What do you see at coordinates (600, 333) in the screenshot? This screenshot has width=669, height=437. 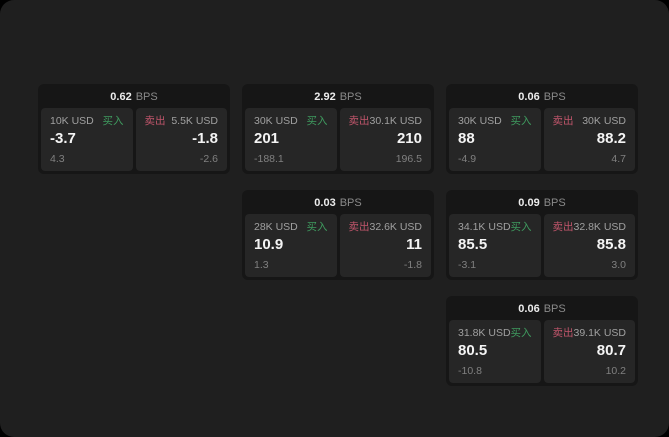 I see `sell-amount: 39.1K USD` at bounding box center [600, 333].